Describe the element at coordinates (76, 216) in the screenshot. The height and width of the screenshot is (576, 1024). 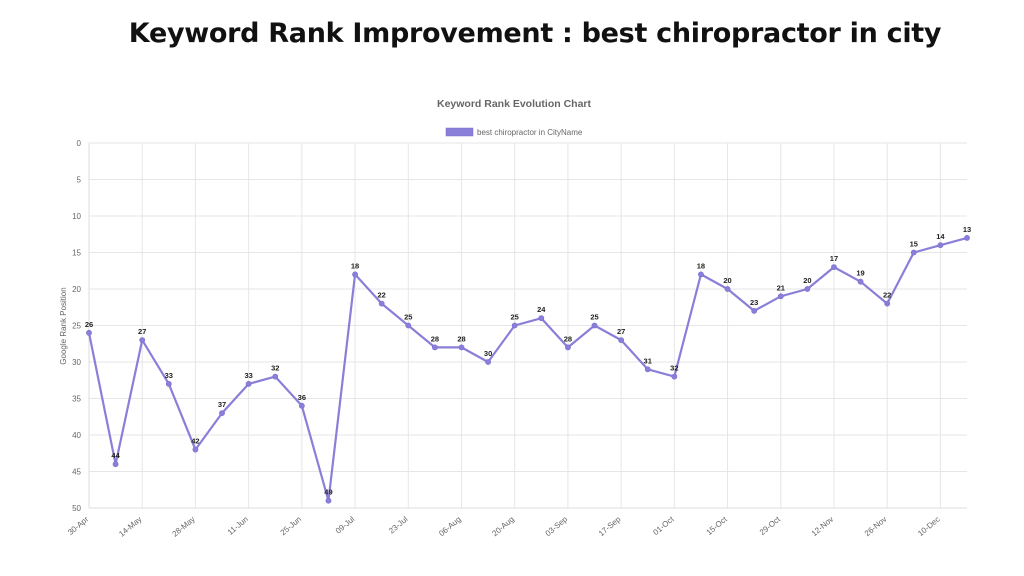
I see `y-tick-label: 10` at that location.